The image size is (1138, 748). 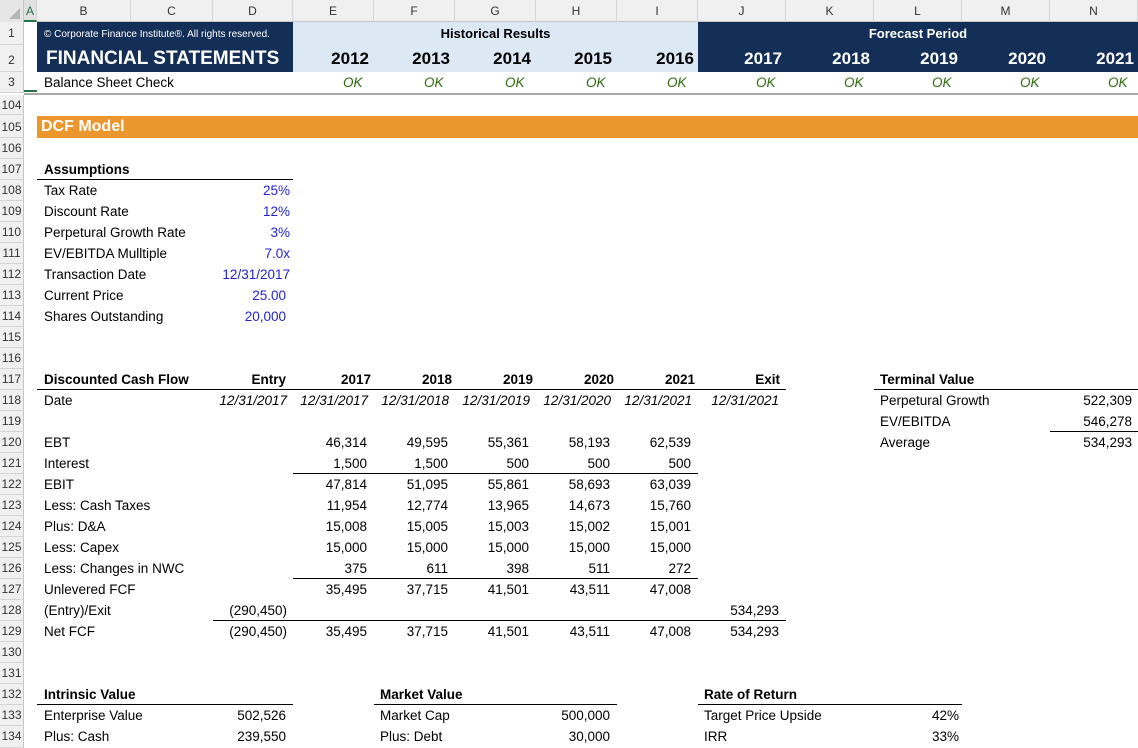 What do you see at coordinates (12, 568) in the screenshot?
I see `row-header-126: 126` at bounding box center [12, 568].